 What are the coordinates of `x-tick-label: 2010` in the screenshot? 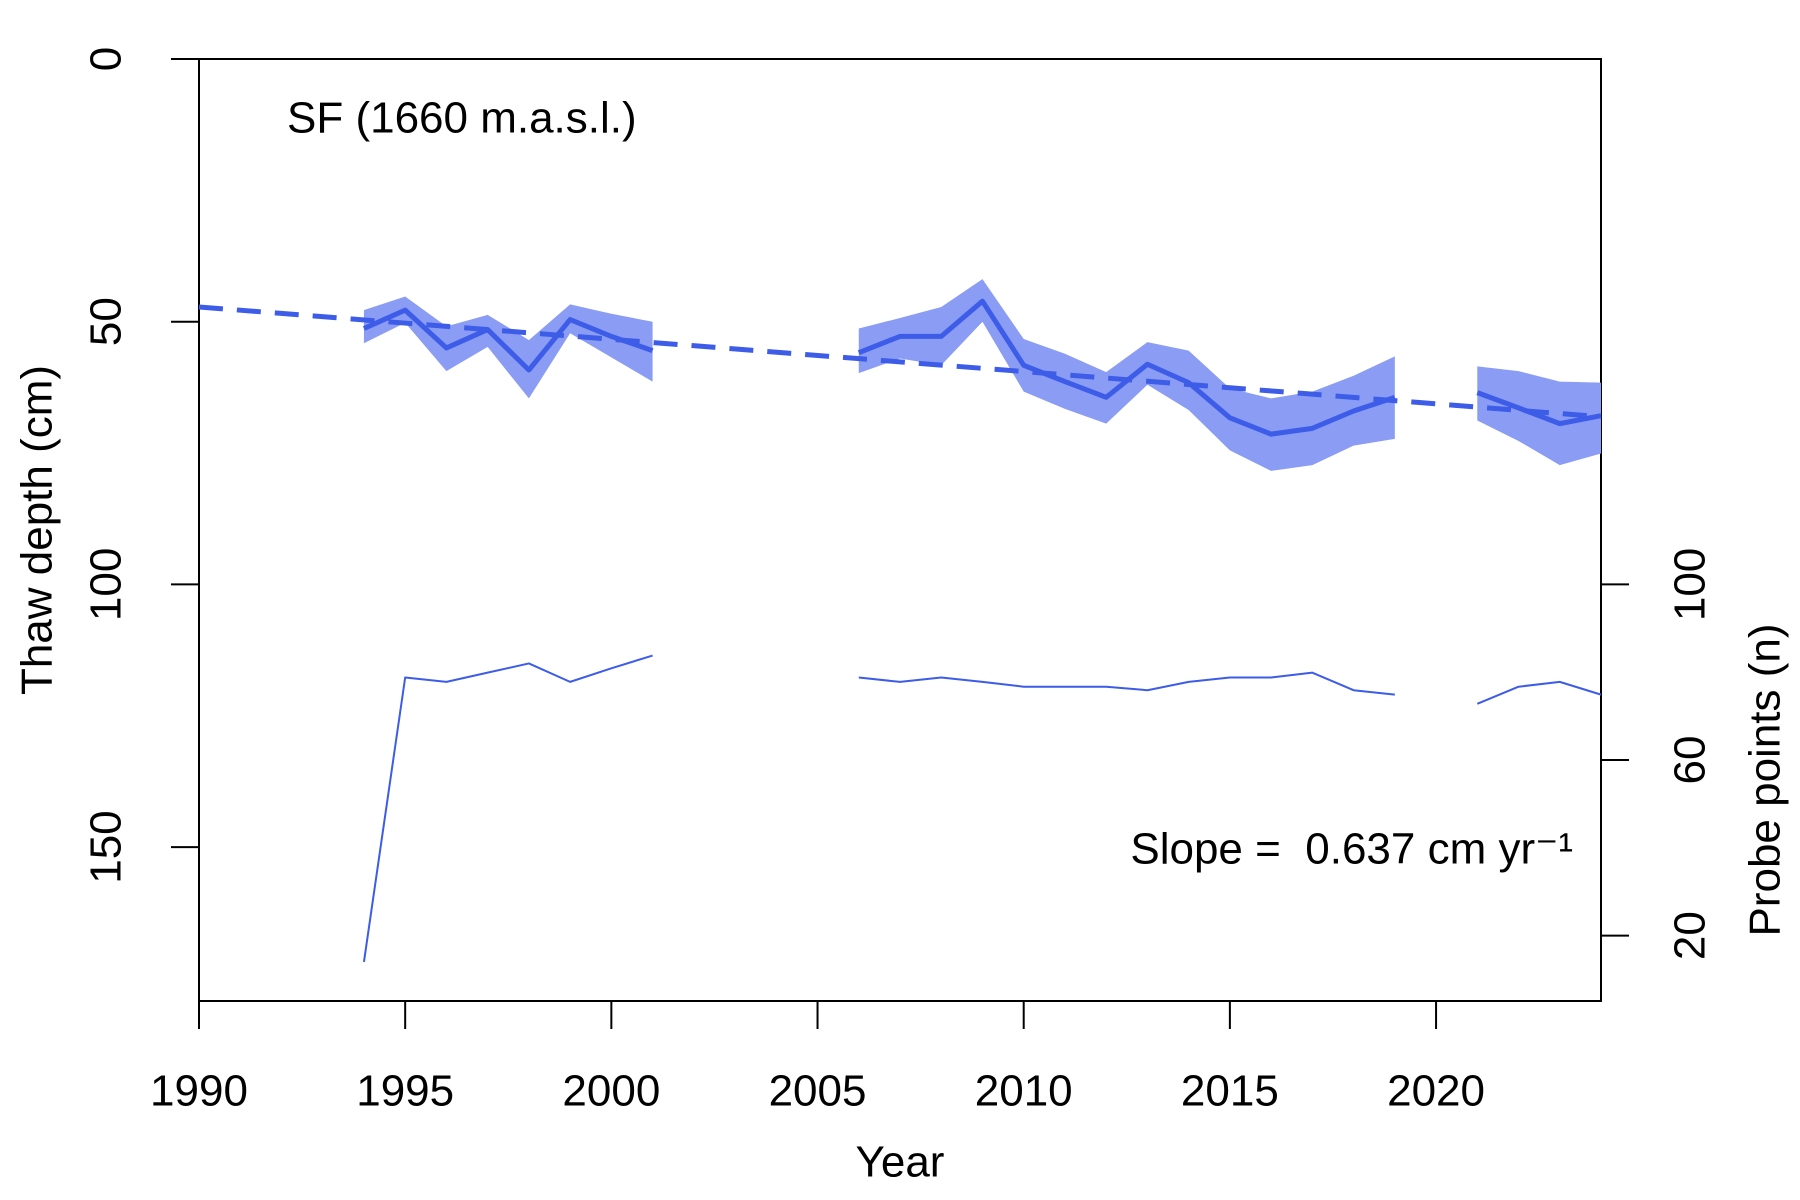 It's located at (1024, 1091).